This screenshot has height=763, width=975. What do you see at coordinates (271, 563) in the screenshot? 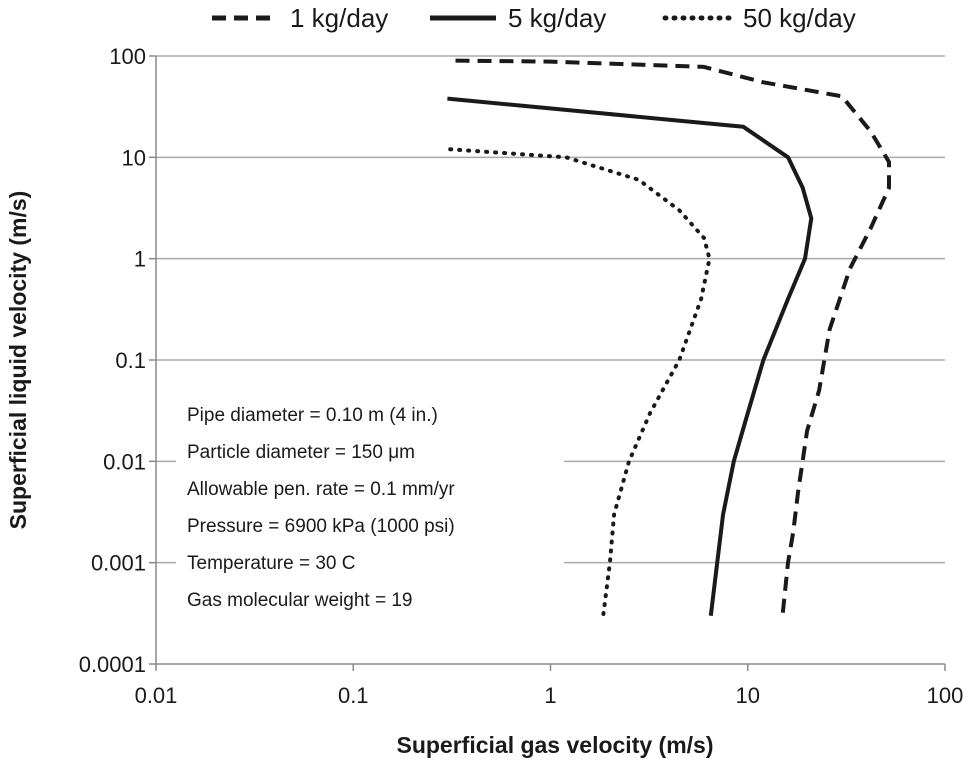
I see `annotation-line: Temperature = 30 C` at bounding box center [271, 563].